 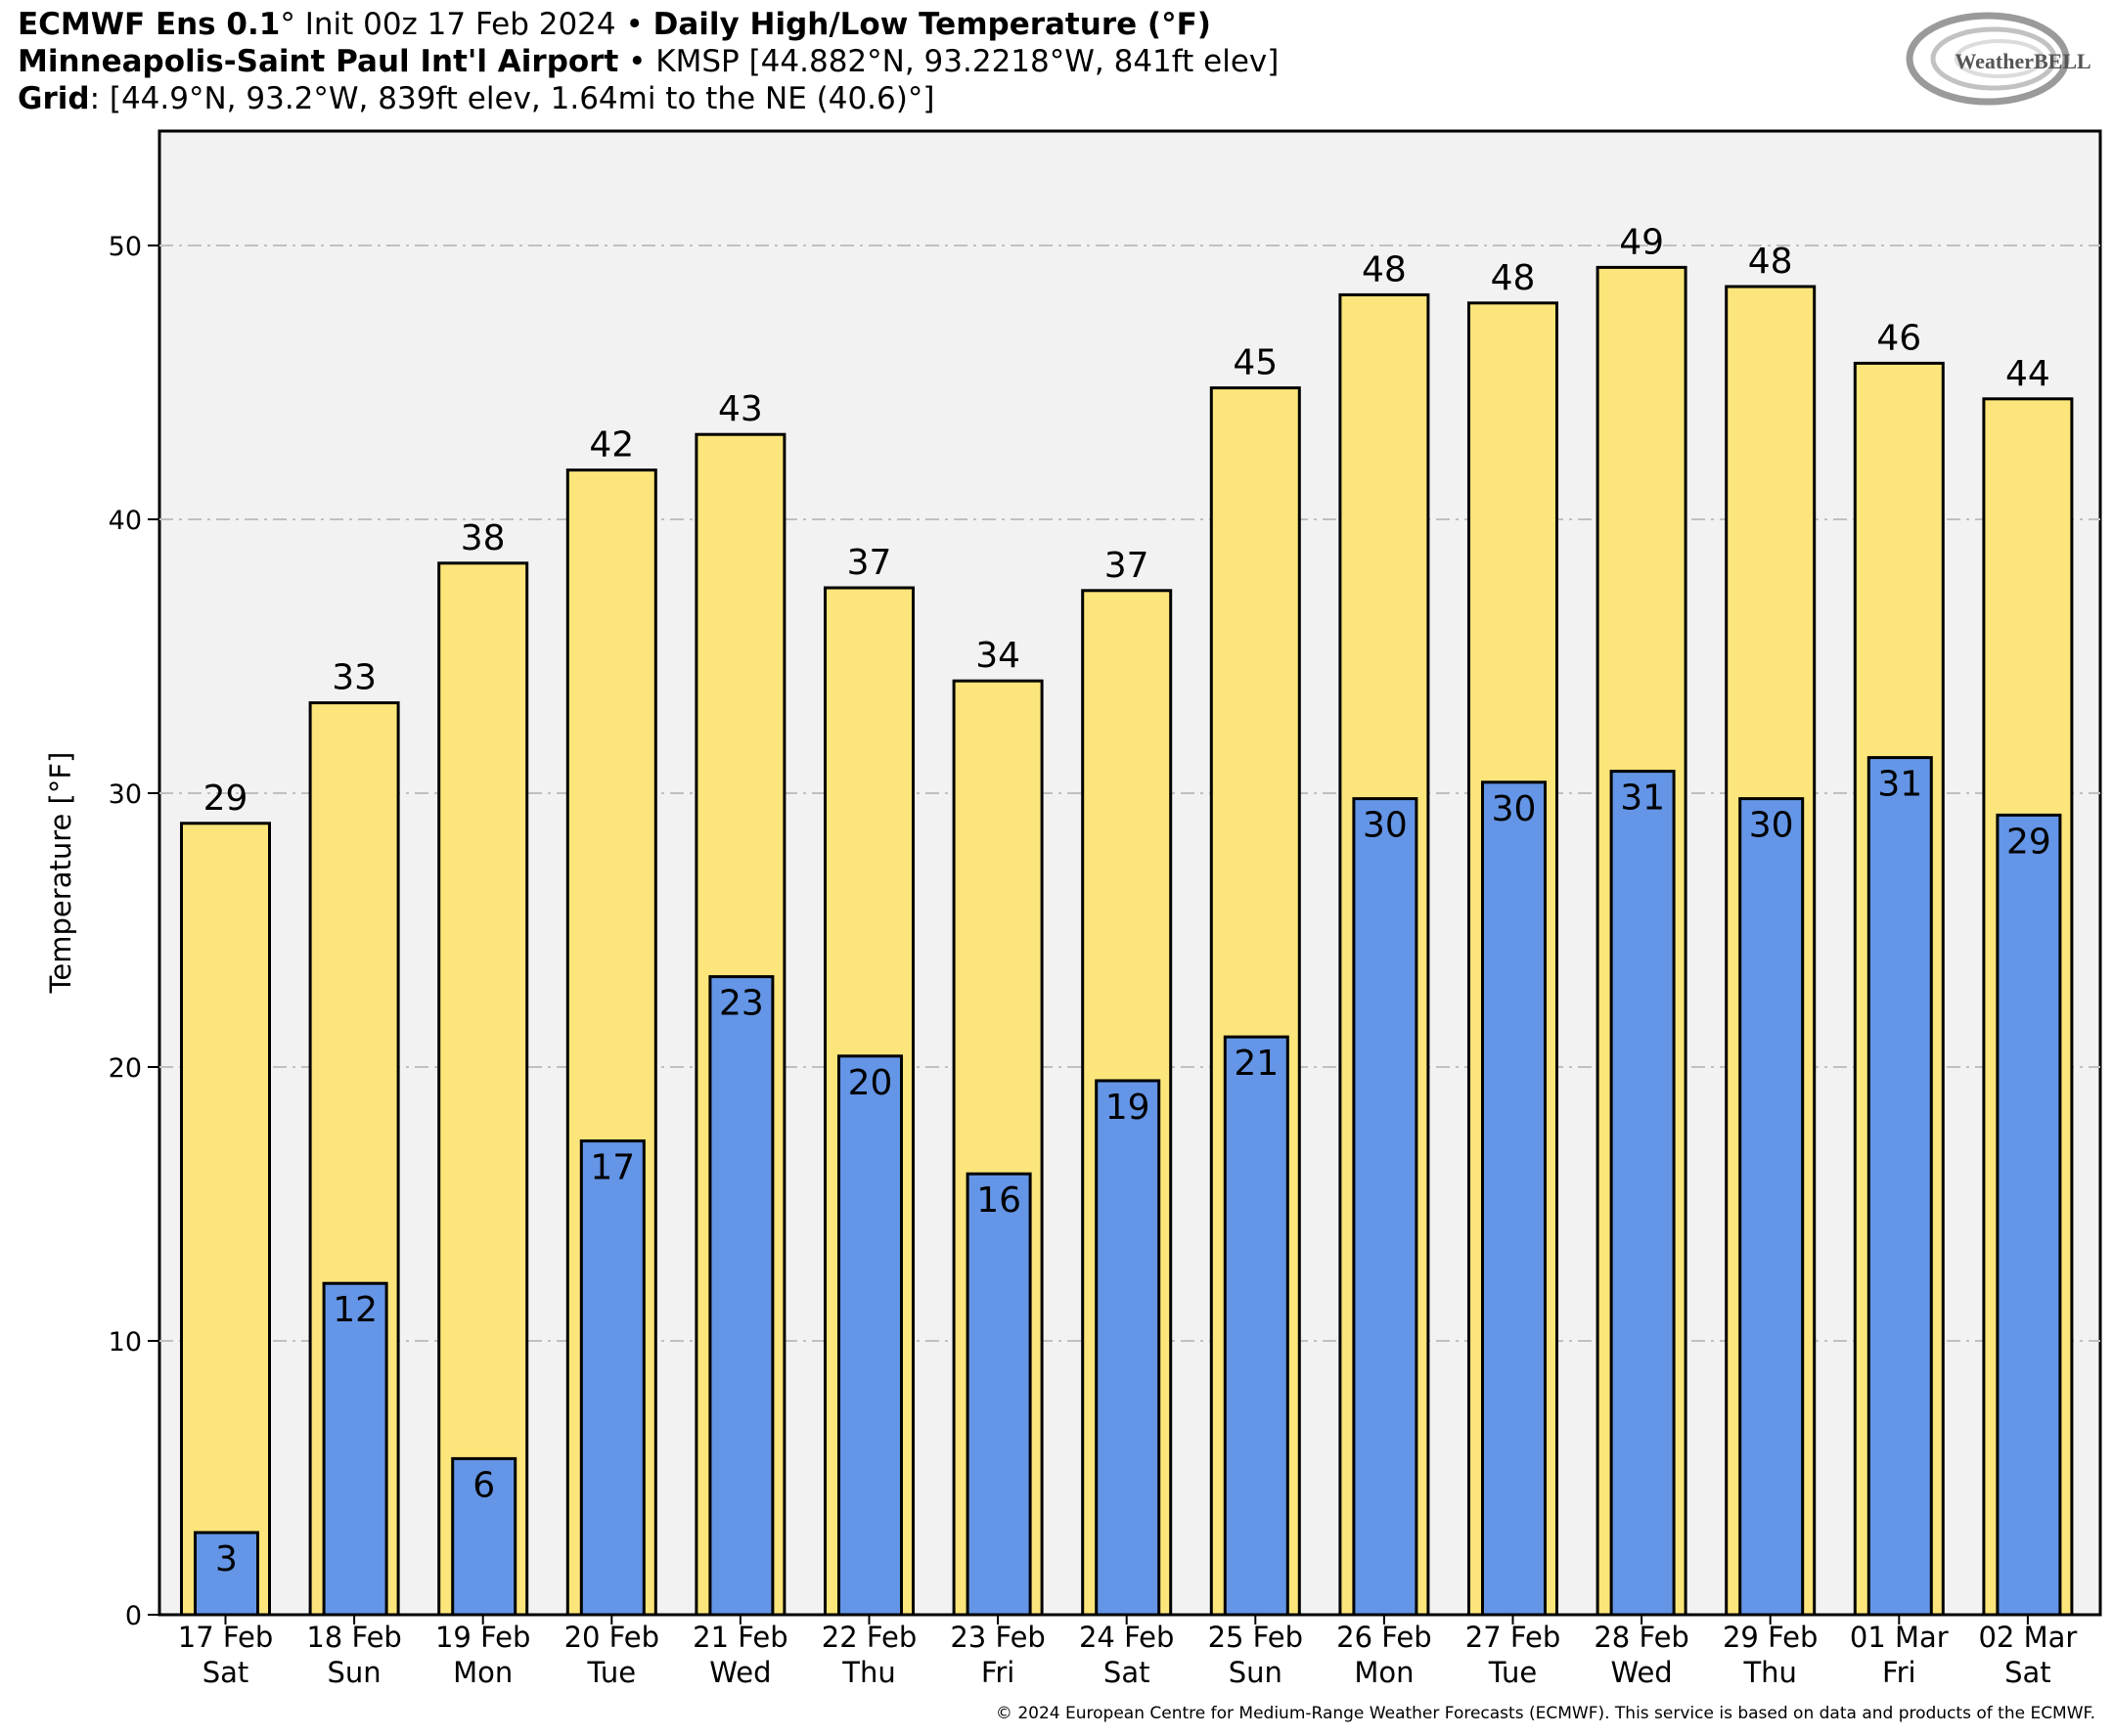 I want to click on y-axis-label: Temperature [°F], so click(x=60, y=873).